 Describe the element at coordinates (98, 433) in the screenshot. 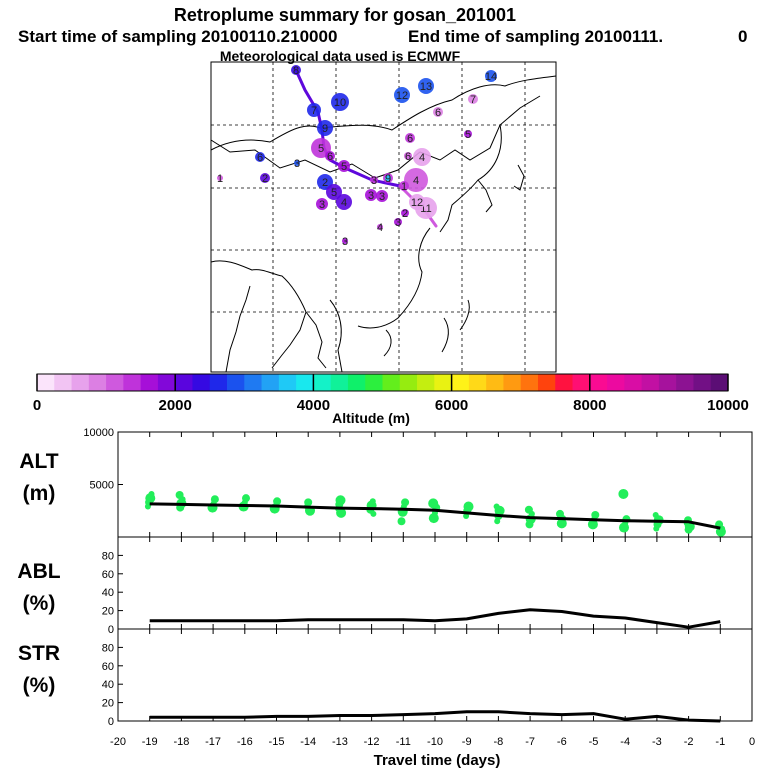

I see `y-tick-label: 10000` at that location.